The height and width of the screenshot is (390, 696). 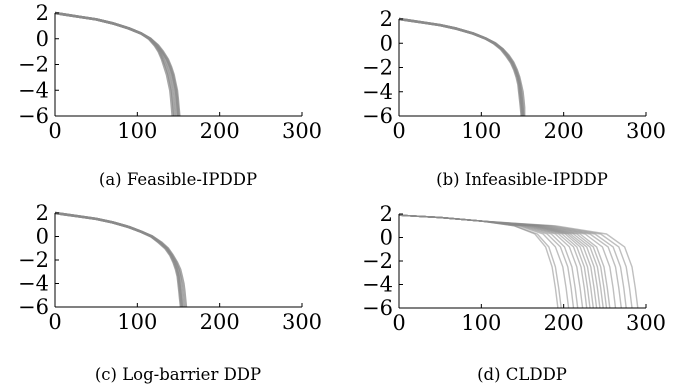 I want to click on subplot-caption: (c) Log-barrier DDP, so click(x=178, y=374).